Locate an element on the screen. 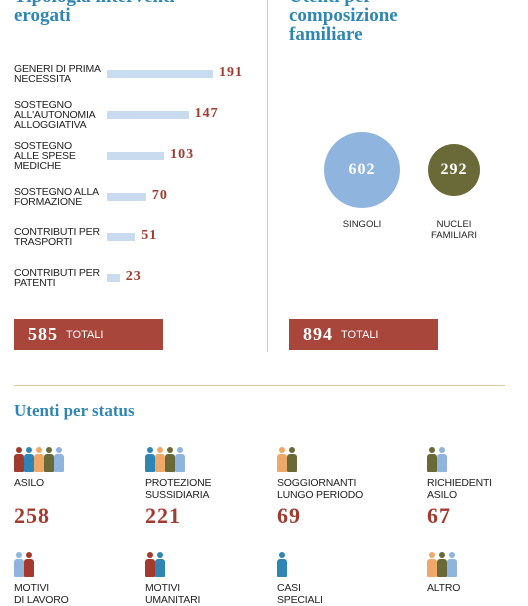  panel-title: Tipologia interventi erogati is located at coordinates (94, 13).